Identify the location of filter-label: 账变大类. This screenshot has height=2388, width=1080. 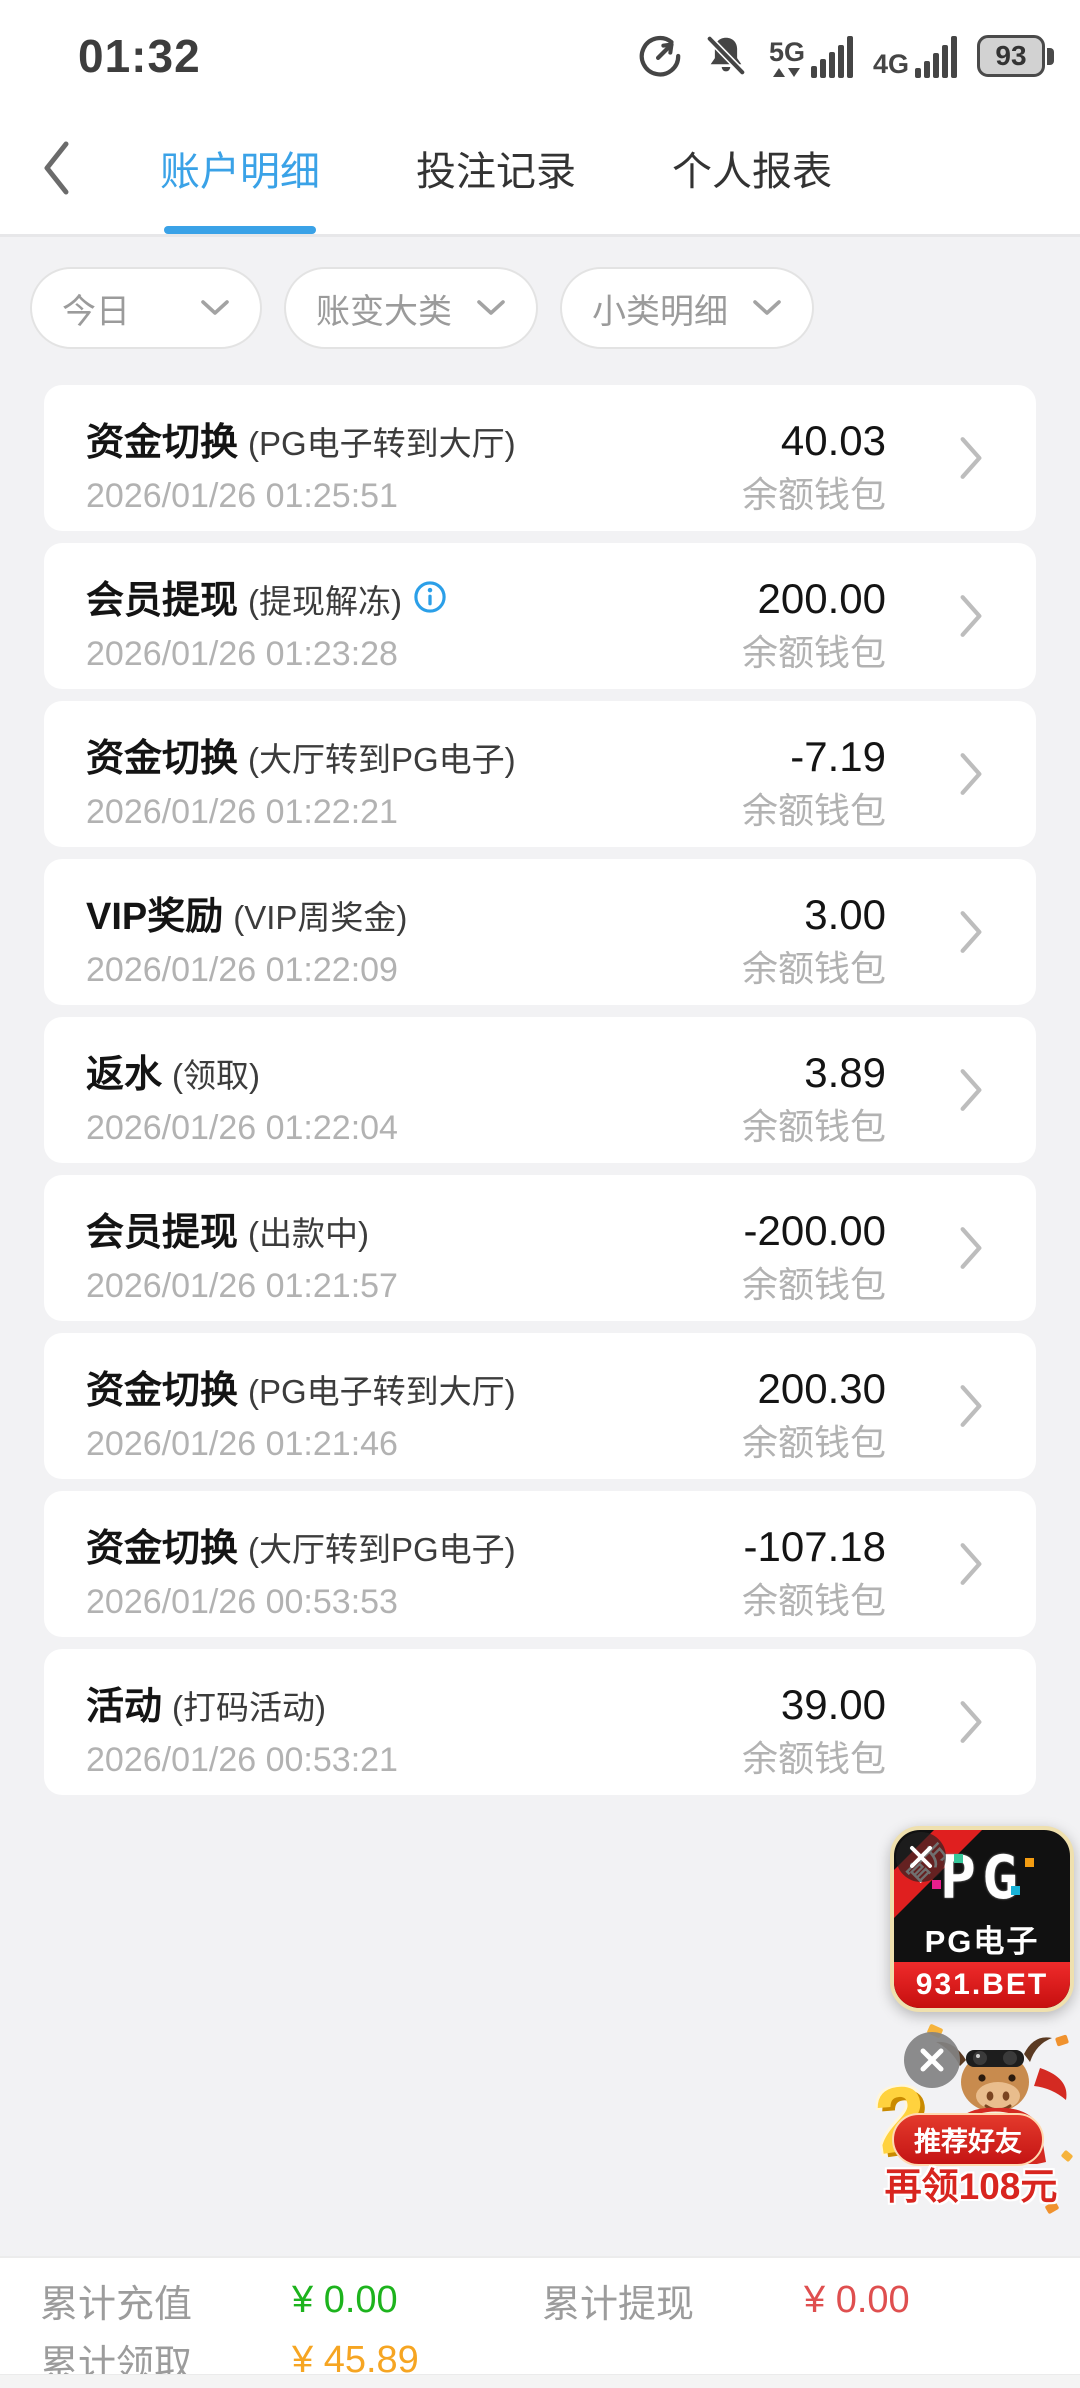
(384, 311).